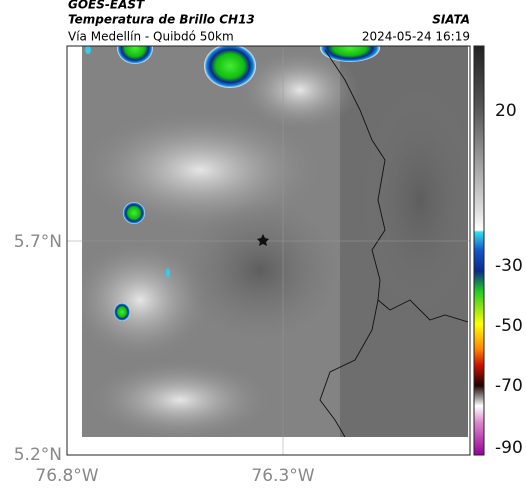 This screenshot has width=526, height=495. What do you see at coordinates (38, 455) in the screenshot?
I see `lat-label: 5.2°N` at bounding box center [38, 455].